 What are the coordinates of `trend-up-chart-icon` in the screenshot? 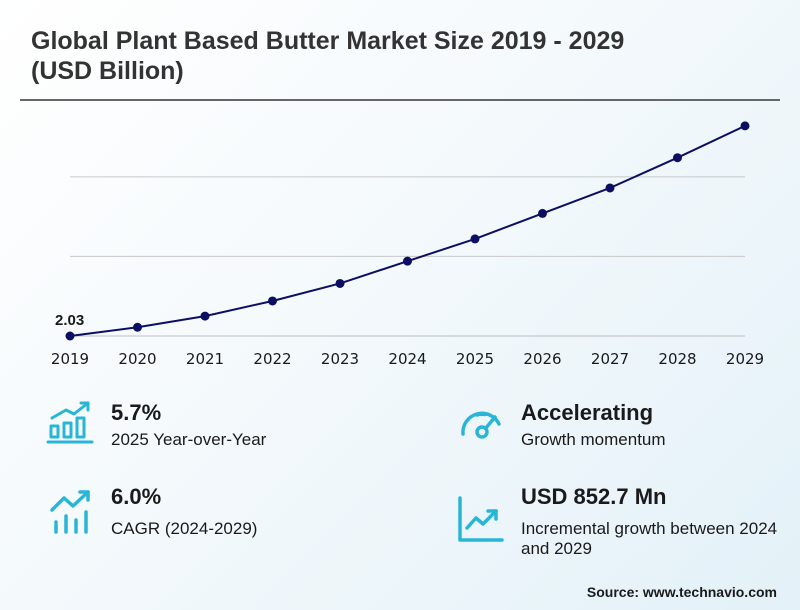 It's located at (481, 519).